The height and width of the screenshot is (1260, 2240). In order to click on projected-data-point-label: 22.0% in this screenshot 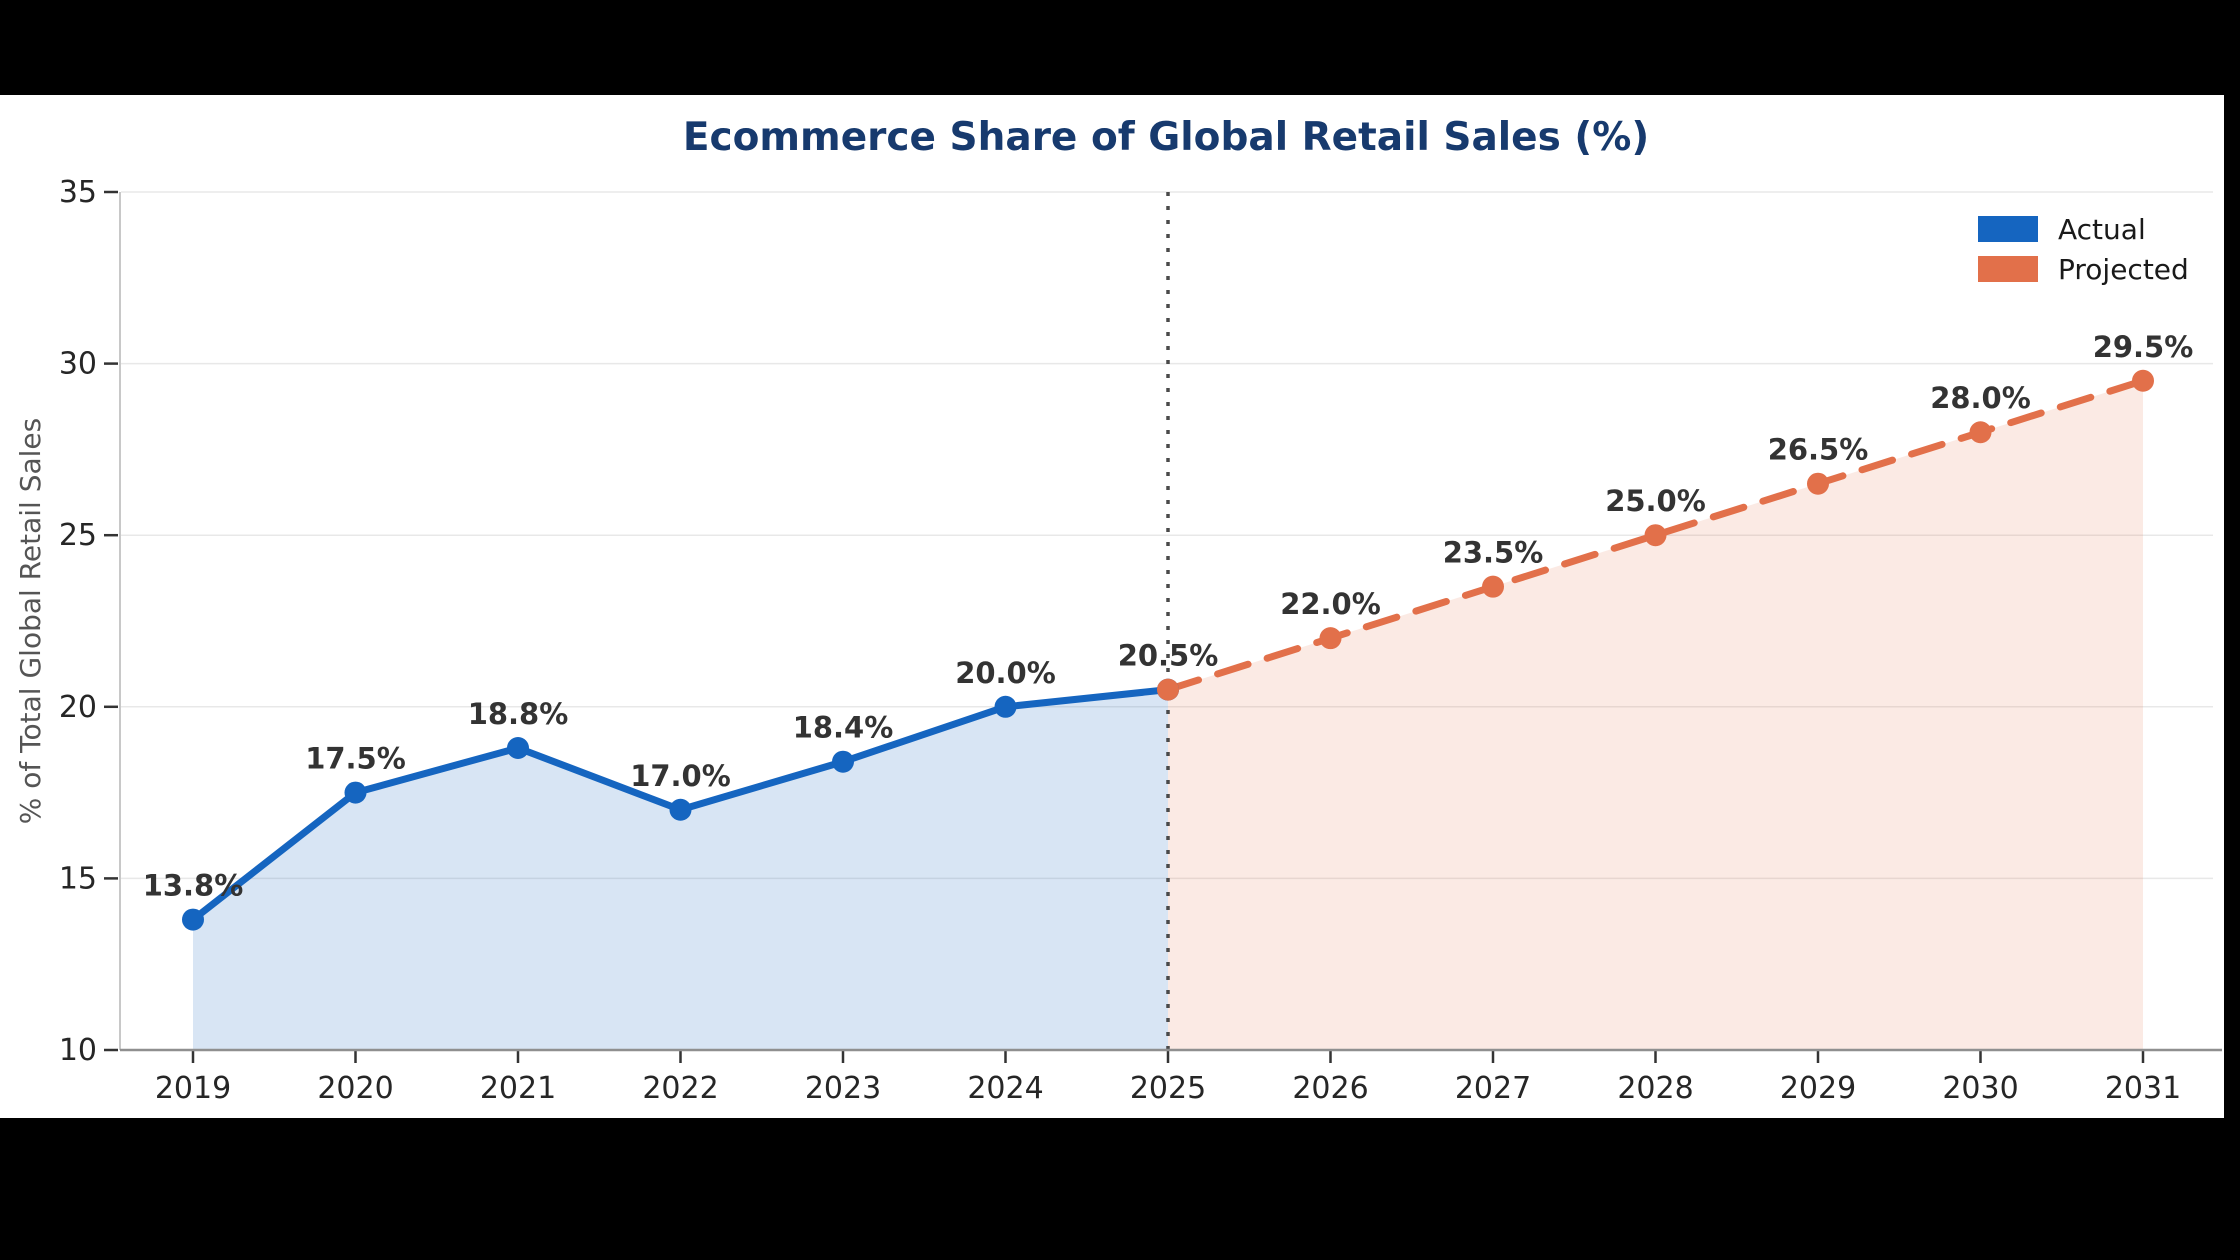, I will do `click(1330, 604)`.